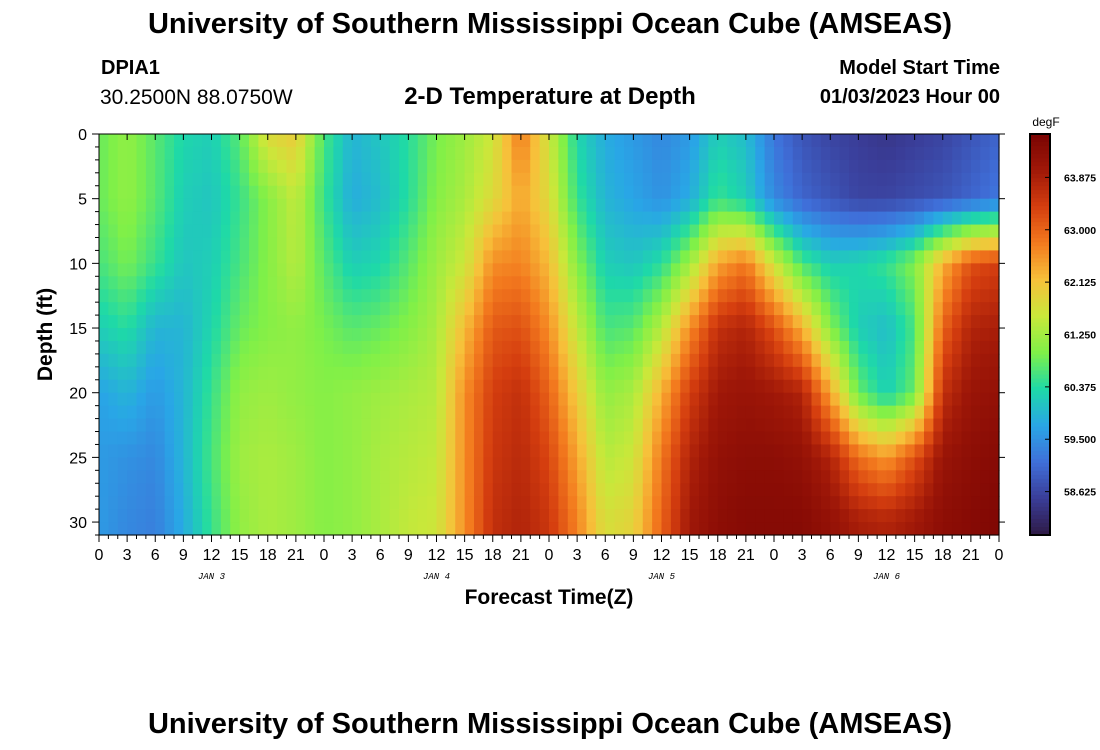 The width and height of the screenshot is (1100, 750). Describe the element at coordinates (155, 555) in the screenshot. I see `x-tick-label: 6` at that location.